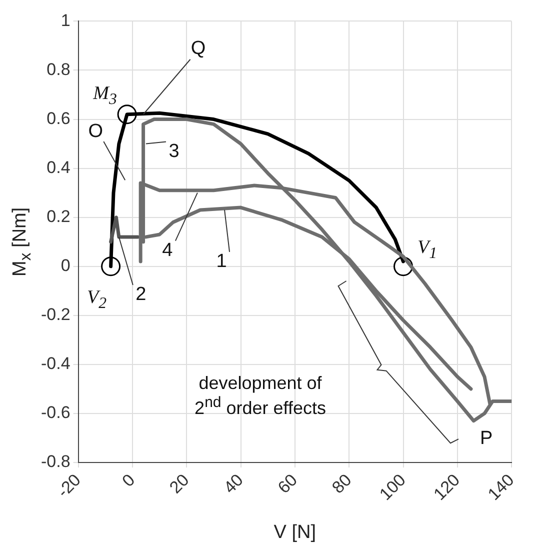  What do you see at coordinates (427, 250) in the screenshot?
I see `annotation: V$_{1}$` at bounding box center [427, 250].